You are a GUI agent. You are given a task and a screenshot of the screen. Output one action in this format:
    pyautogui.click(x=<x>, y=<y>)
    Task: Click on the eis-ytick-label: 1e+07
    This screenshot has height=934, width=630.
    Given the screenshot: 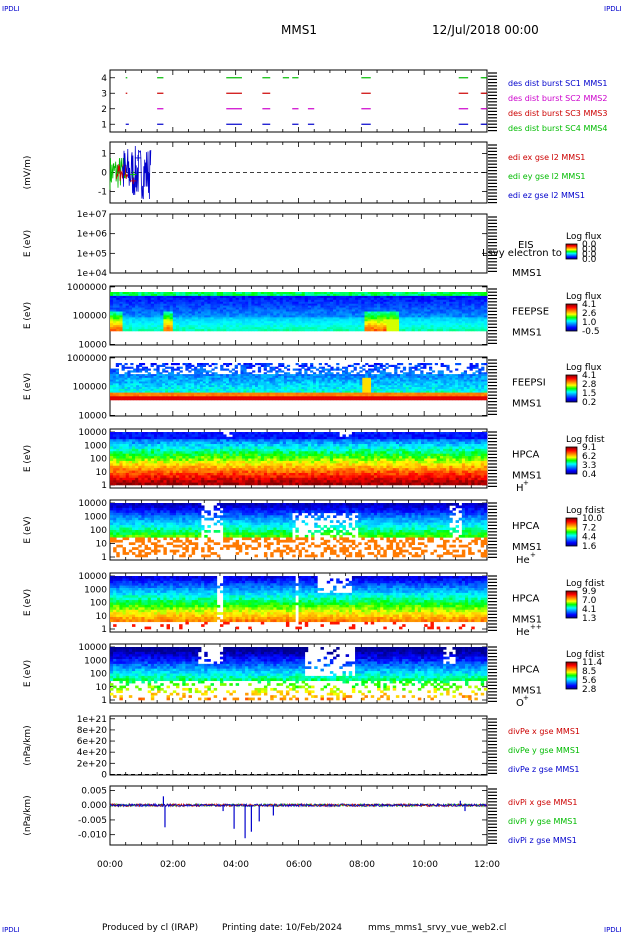 What is the action you would take?
    pyautogui.click(x=92, y=215)
    